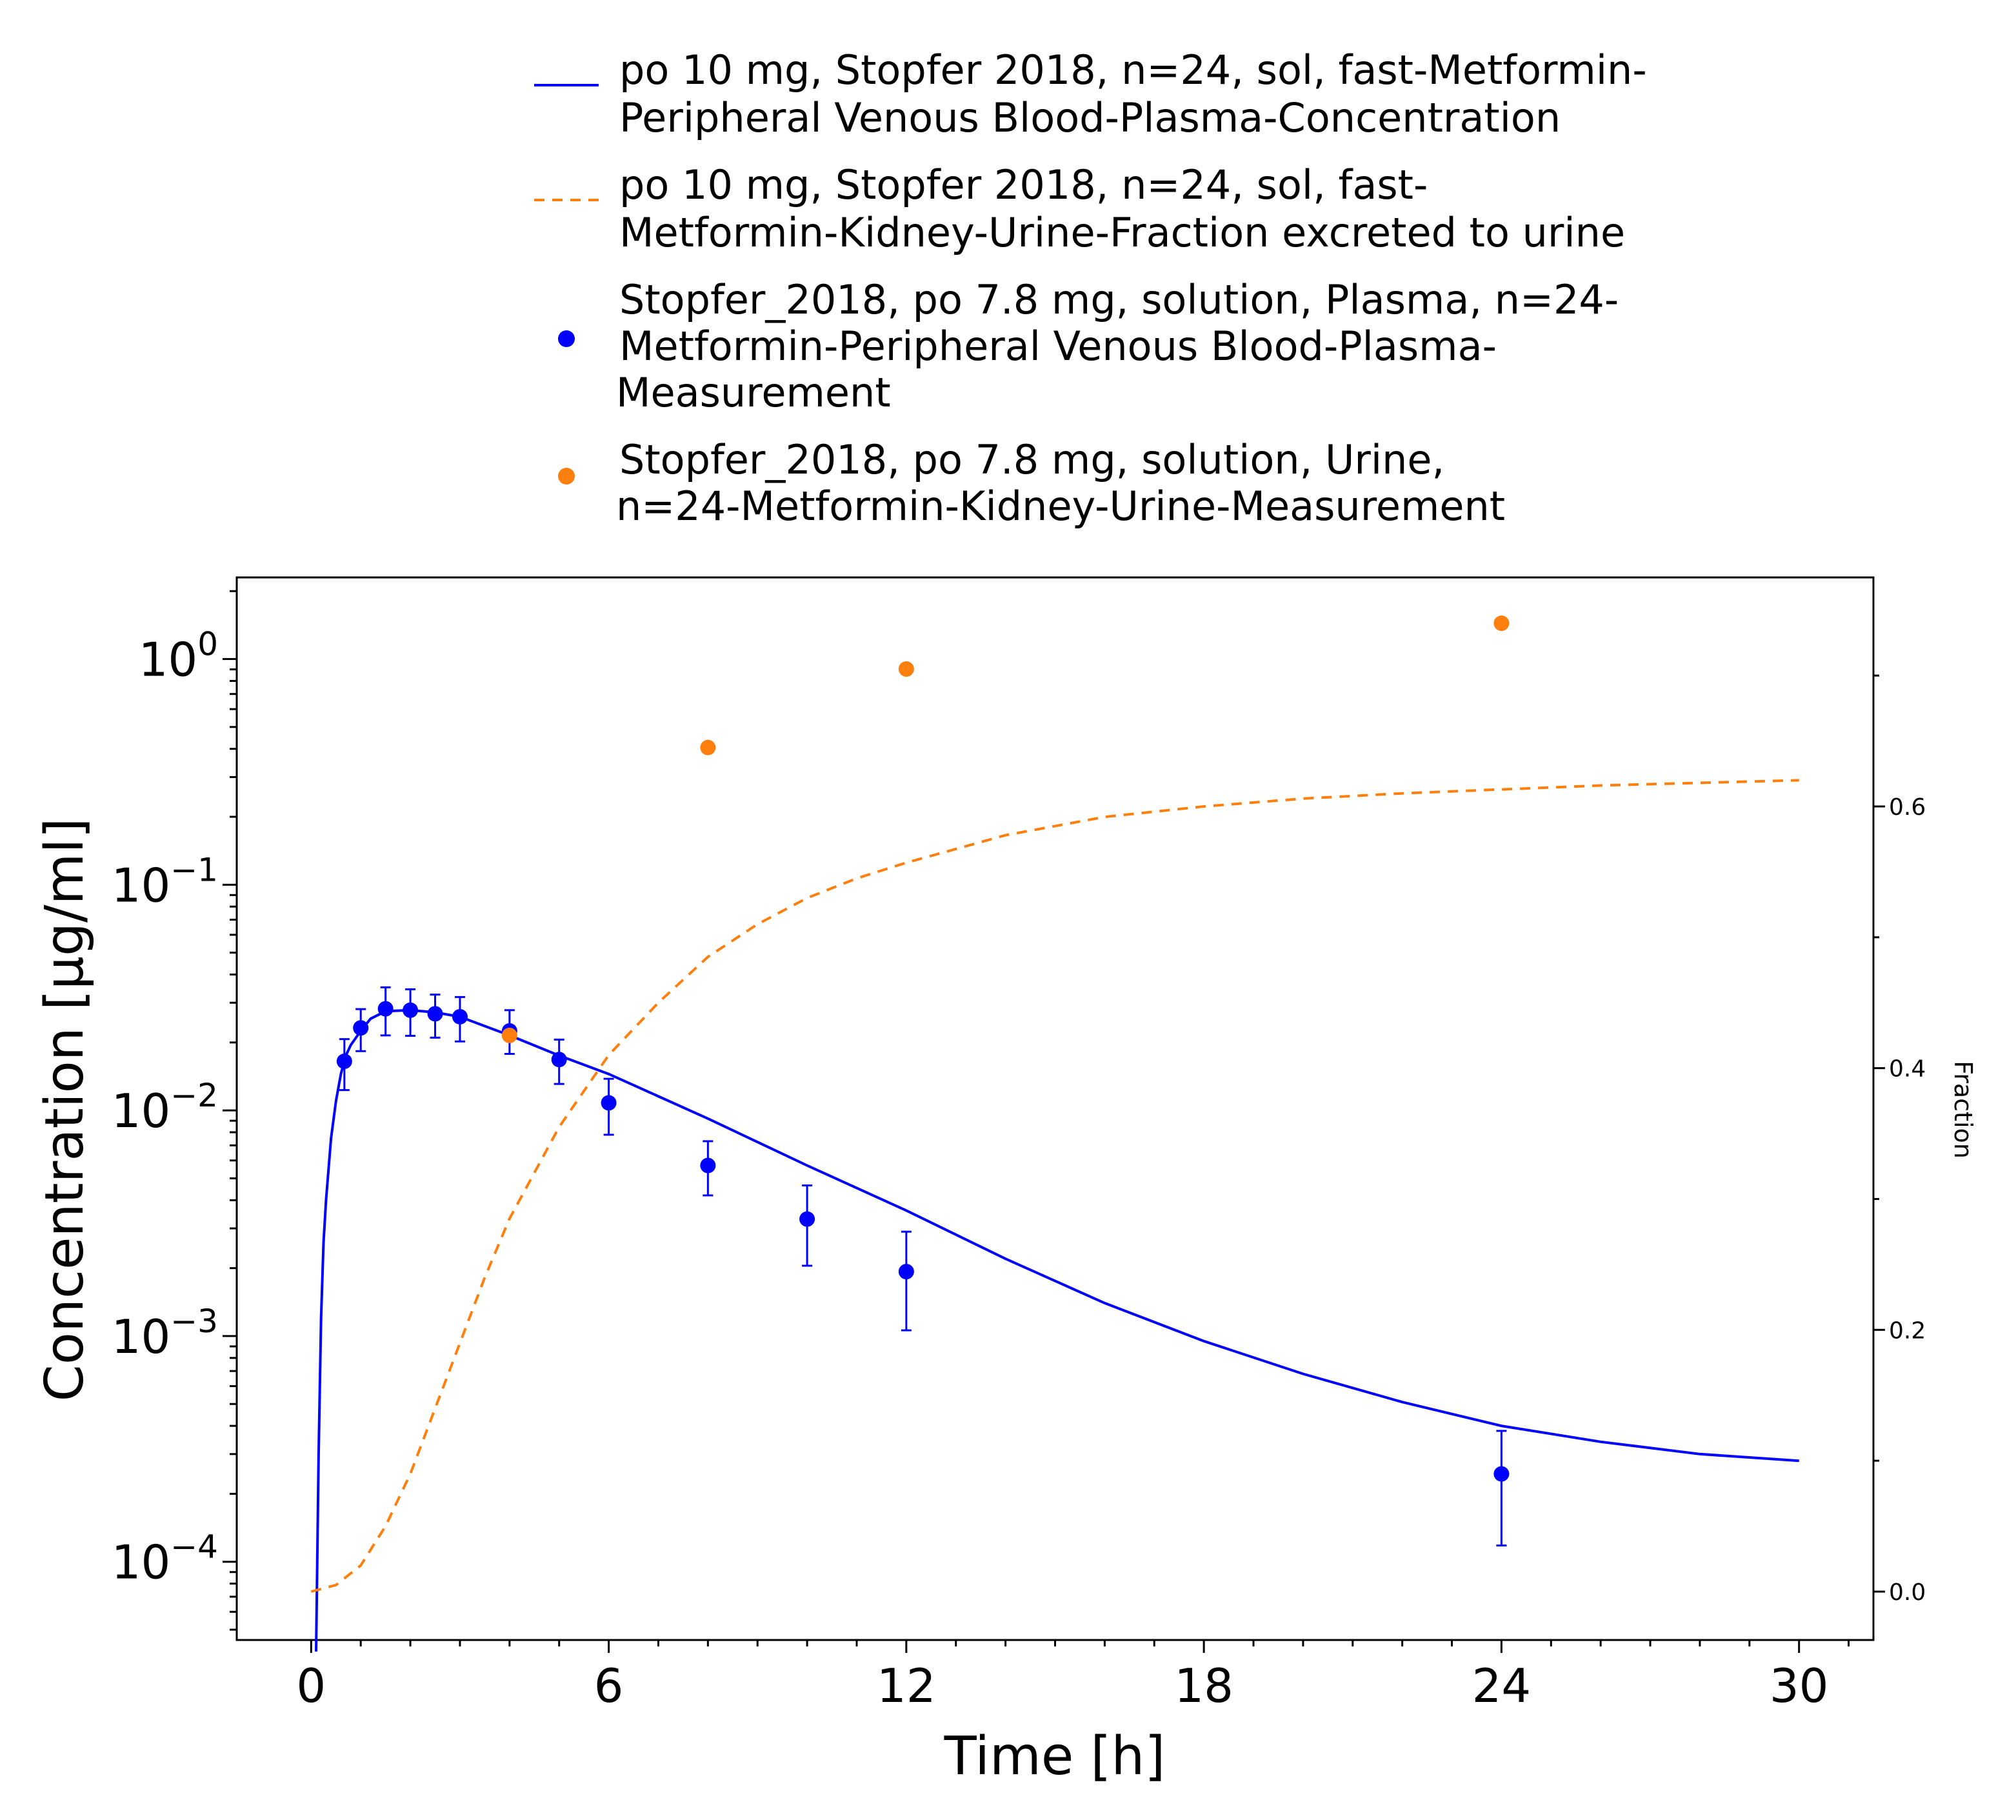  I want to click on y-tick-label: 10⁻¹, so click(165, 881).